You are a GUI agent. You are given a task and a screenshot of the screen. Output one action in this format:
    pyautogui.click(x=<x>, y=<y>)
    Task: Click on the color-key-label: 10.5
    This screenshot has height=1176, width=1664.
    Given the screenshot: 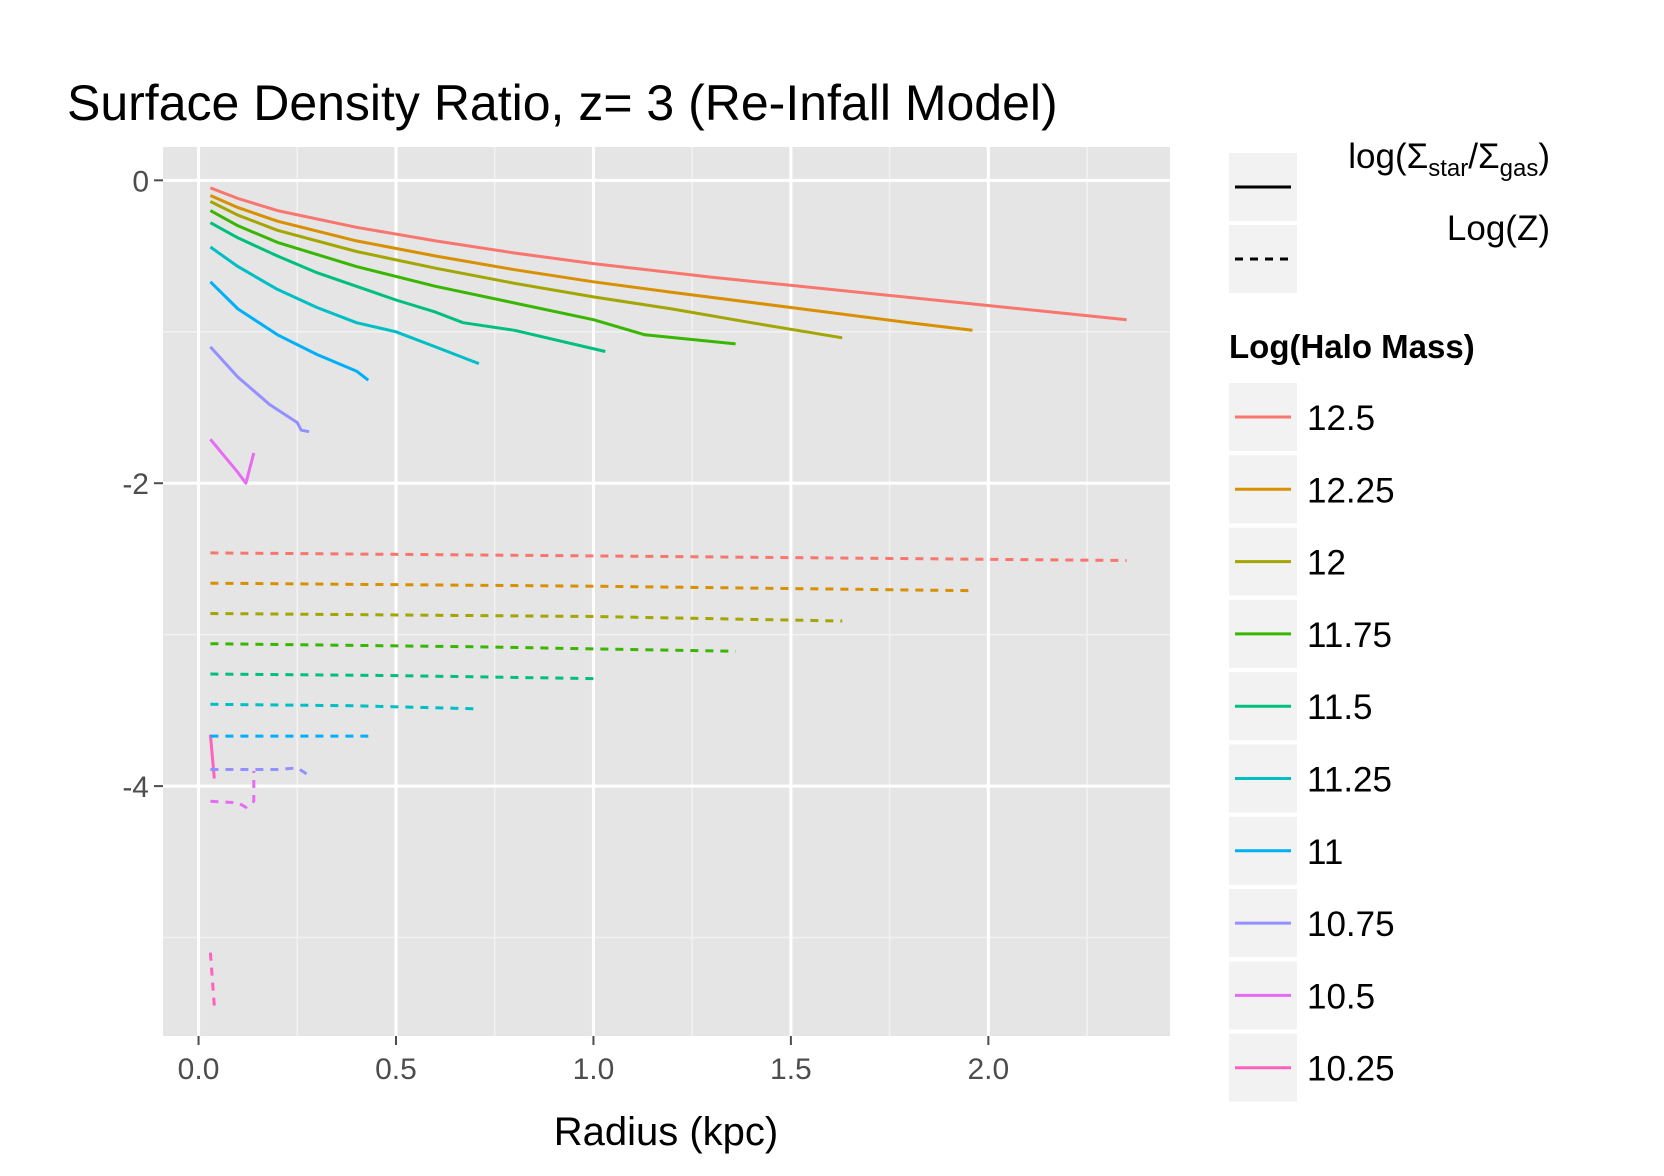 What is the action you would take?
    pyautogui.click(x=1341, y=996)
    